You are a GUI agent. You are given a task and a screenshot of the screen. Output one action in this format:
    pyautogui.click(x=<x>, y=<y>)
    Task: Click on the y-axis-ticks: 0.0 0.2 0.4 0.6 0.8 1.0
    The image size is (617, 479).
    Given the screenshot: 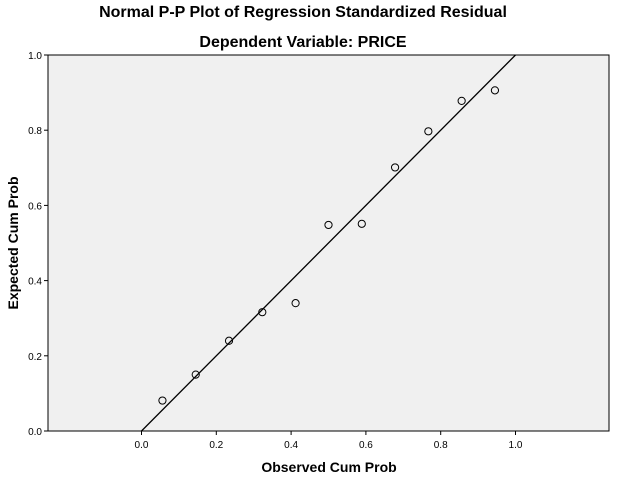 What is the action you would take?
    pyautogui.click(x=38, y=244)
    